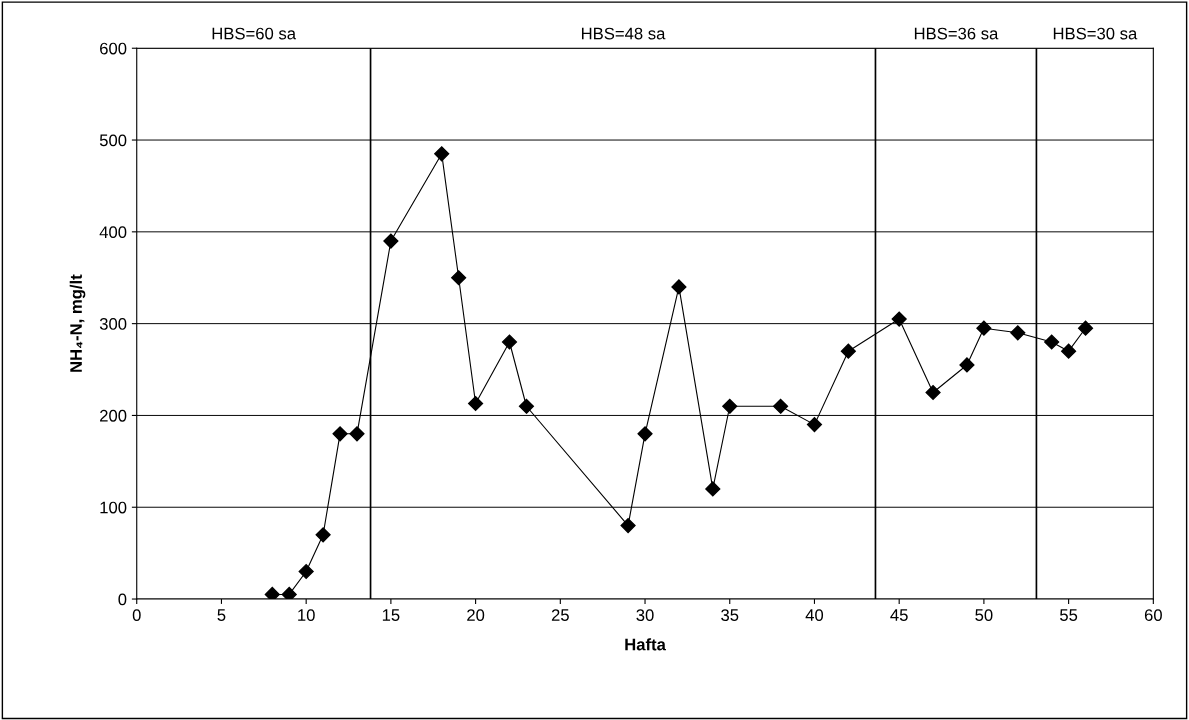 The image size is (1189, 720). I want to click on y-tick-label: 400, so click(113, 232).